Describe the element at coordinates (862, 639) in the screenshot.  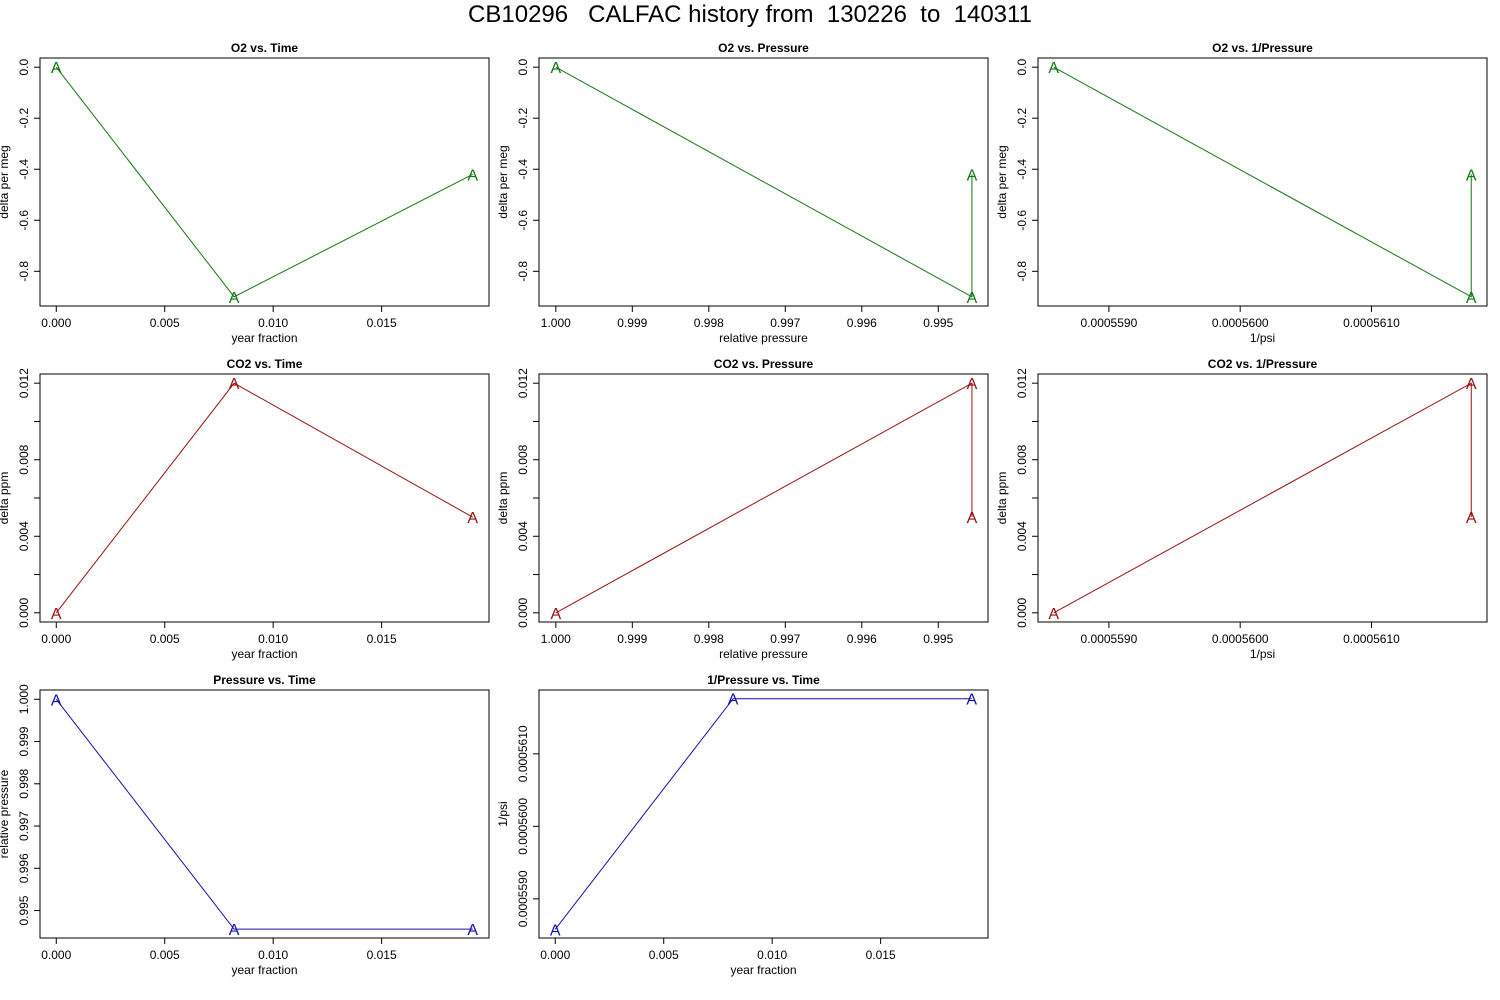
I see `x-tick-label: 0.996` at that location.